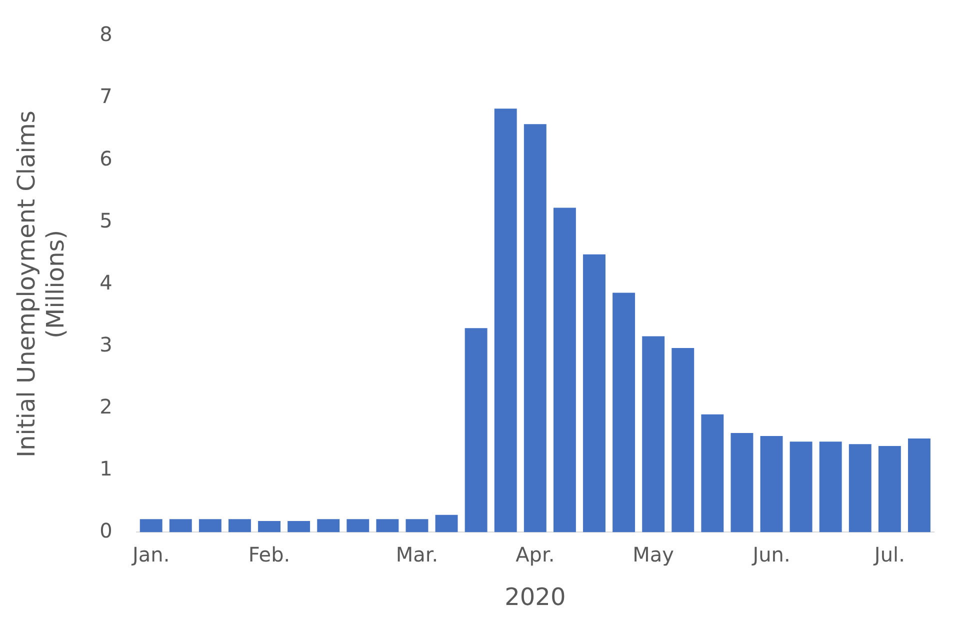 This screenshot has width=954, height=637. Describe the element at coordinates (106, 34) in the screenshot. I see `y-tick-label: 8` at that location.